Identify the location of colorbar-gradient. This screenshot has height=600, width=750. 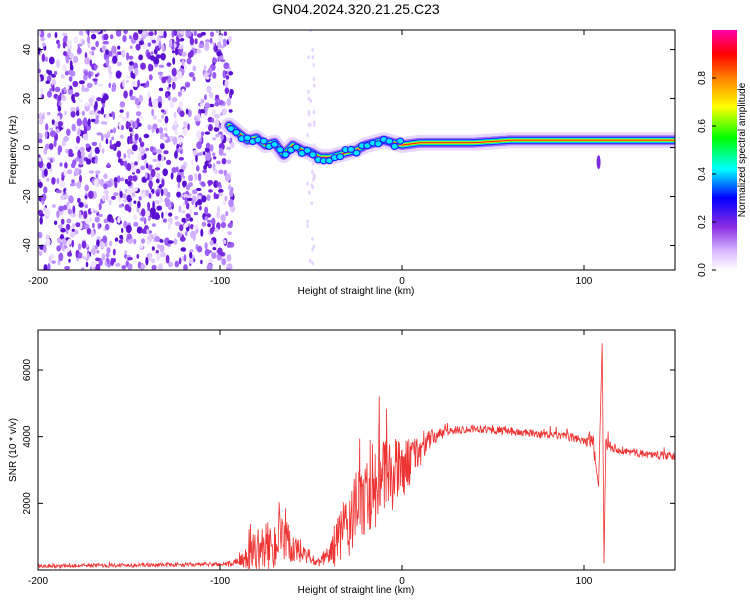
(724, 150).